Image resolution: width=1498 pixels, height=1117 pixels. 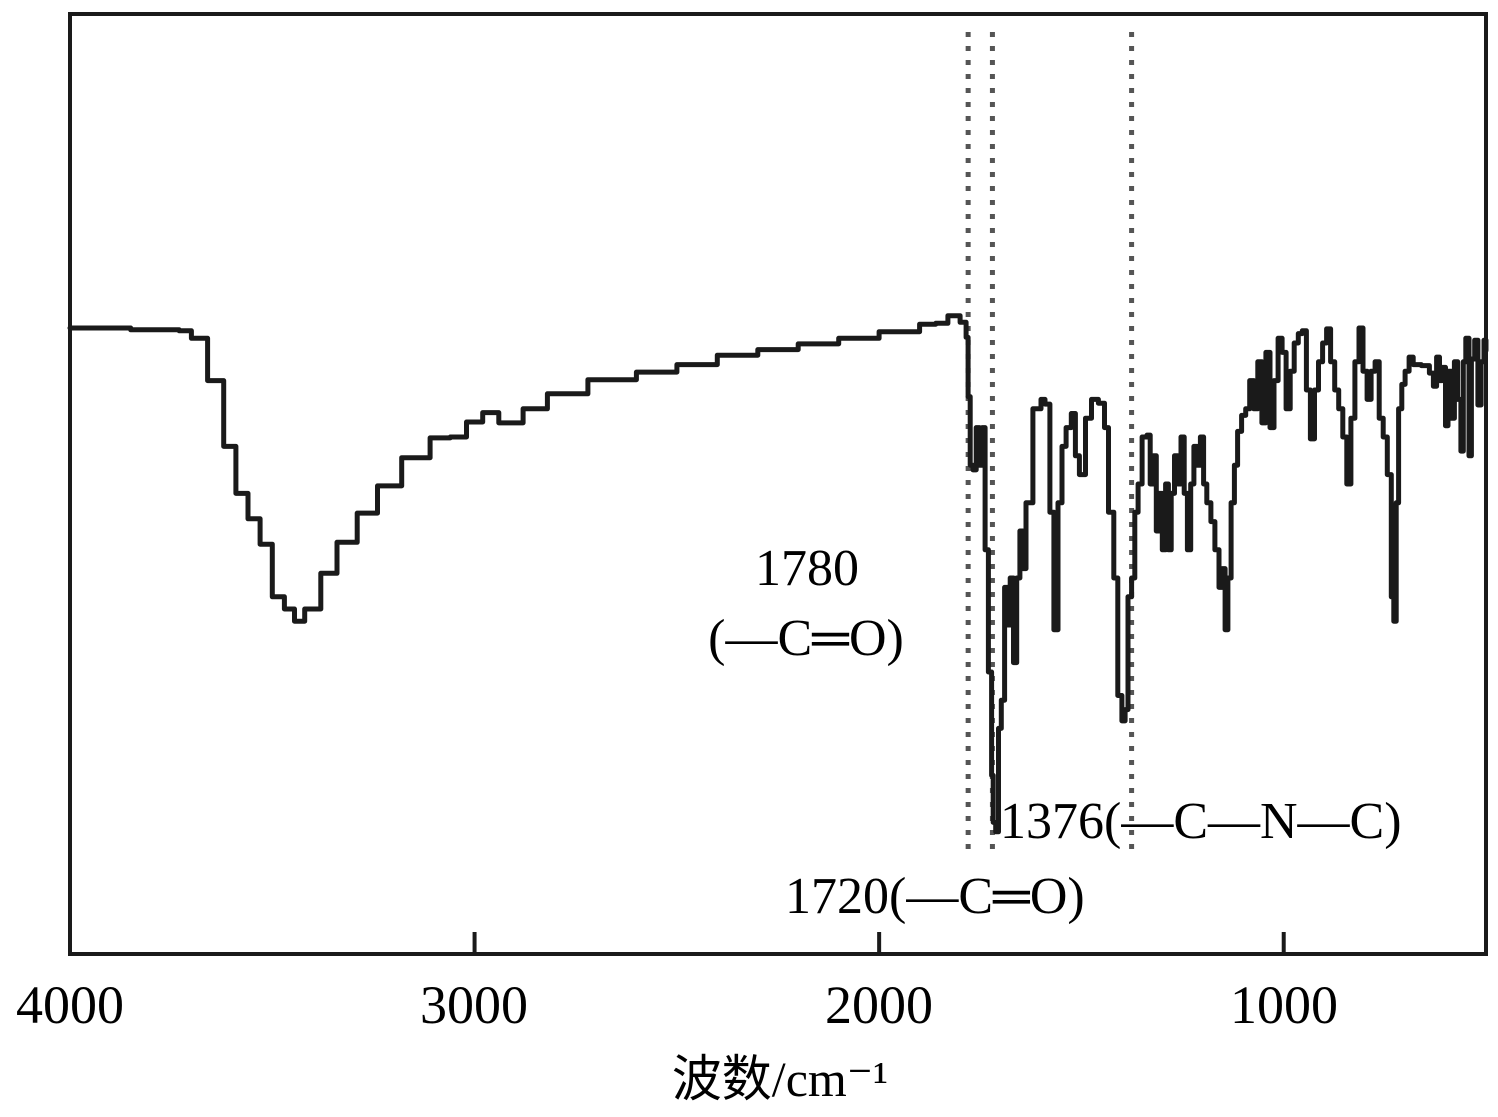 What do you see at coordinates (935, 896) in the screenshot?
I see `annotation-1720: 1720(—C═O)` at bounding box center [935, 896].